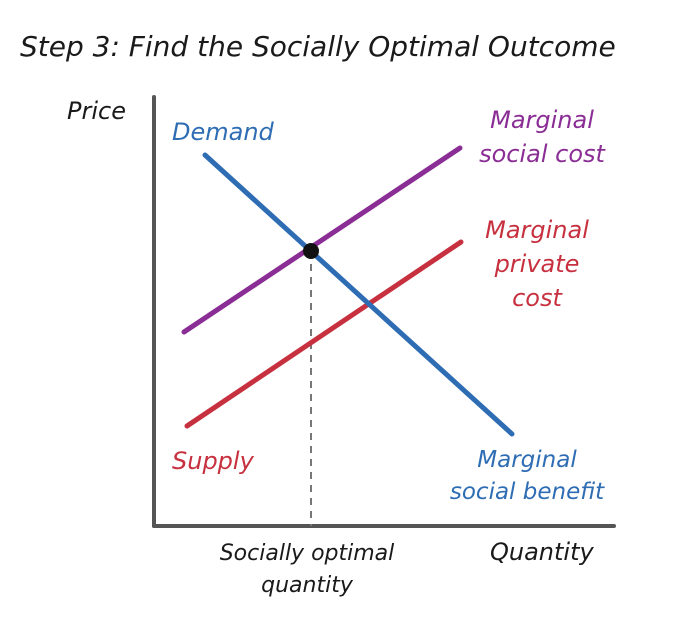  I want to click on mpc-label-line3: cost, so click(537, 298).